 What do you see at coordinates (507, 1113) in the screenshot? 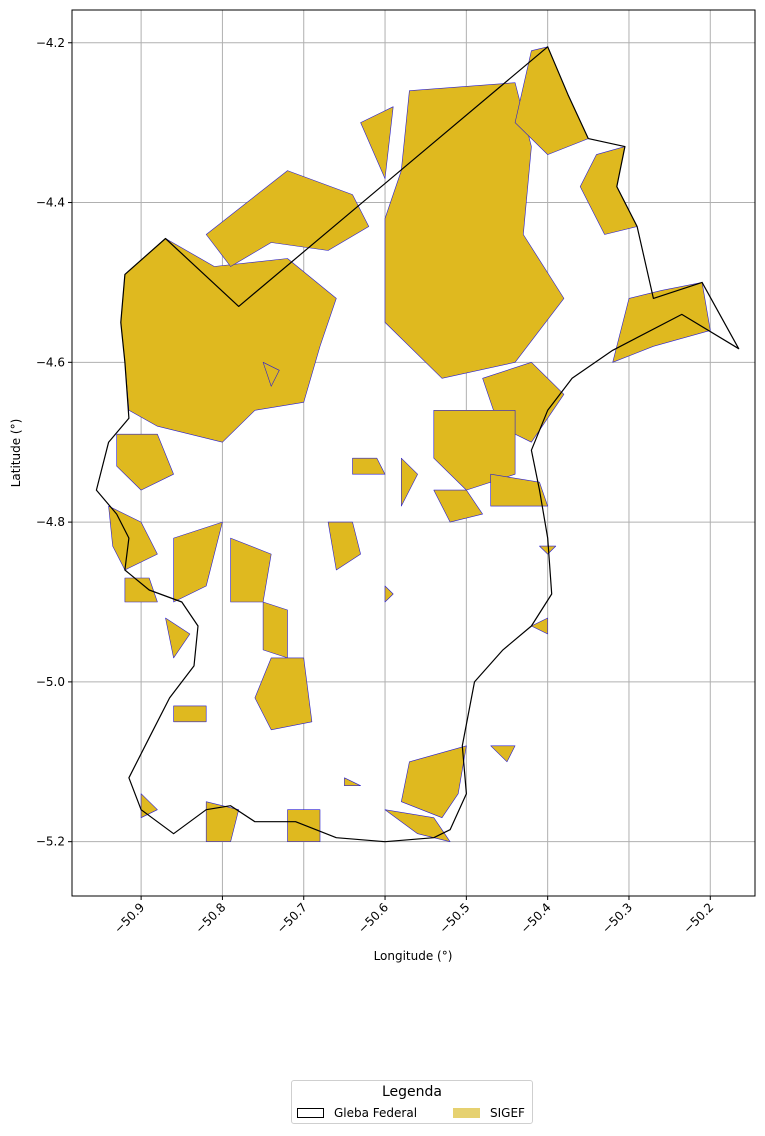
I see `legend-label-sigef: SIGEF` at bounding box center [507, 1113].